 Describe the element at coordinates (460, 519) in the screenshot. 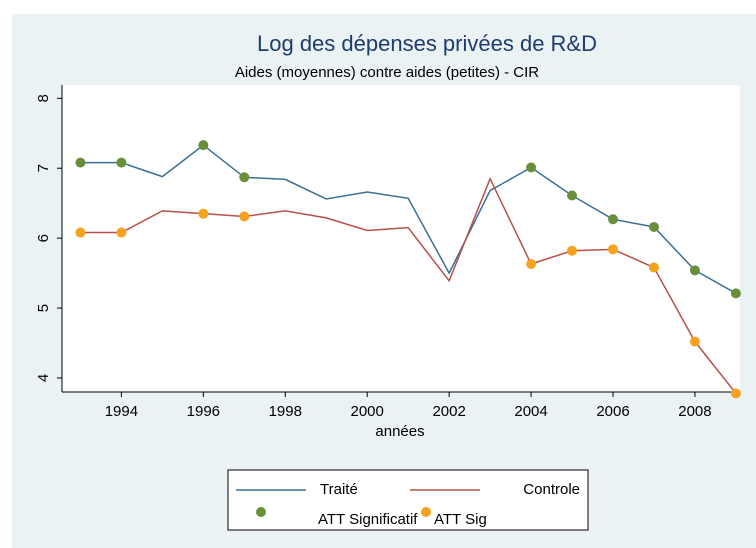

I see `legend-label: ATT Sig` at that location.